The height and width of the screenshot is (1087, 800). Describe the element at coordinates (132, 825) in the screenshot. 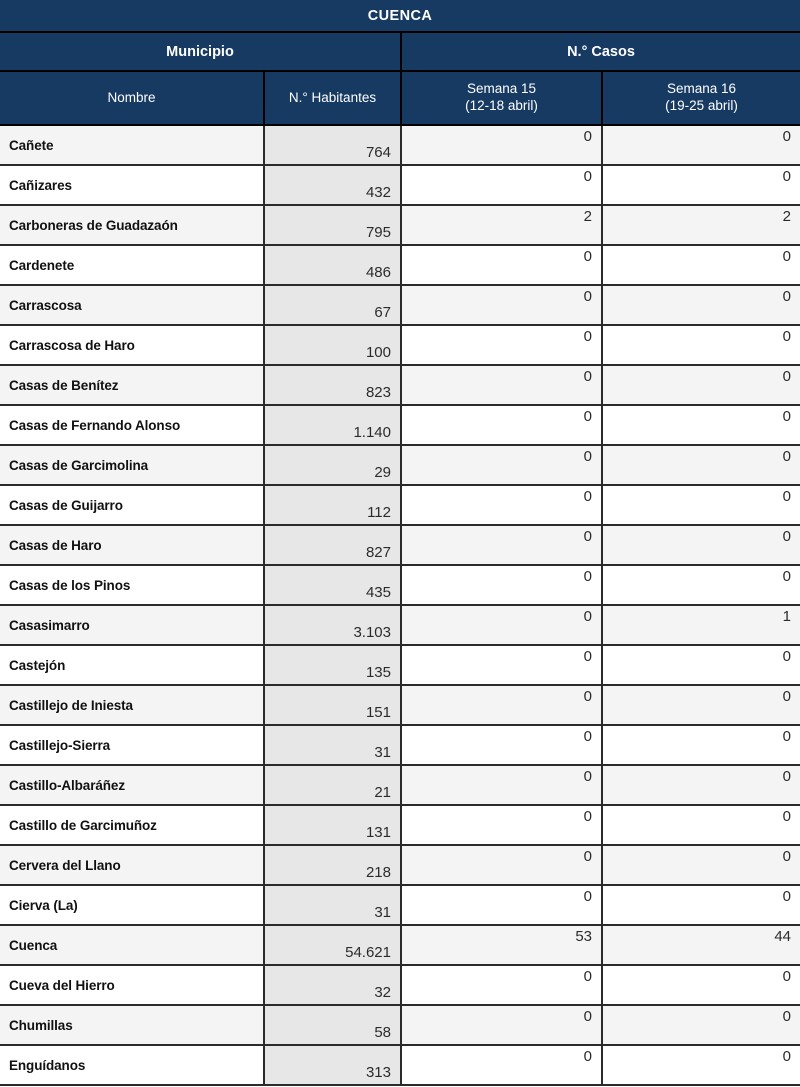

I see `cell-municipio-nombre: Castillo de Garcimuñoz` at that location.